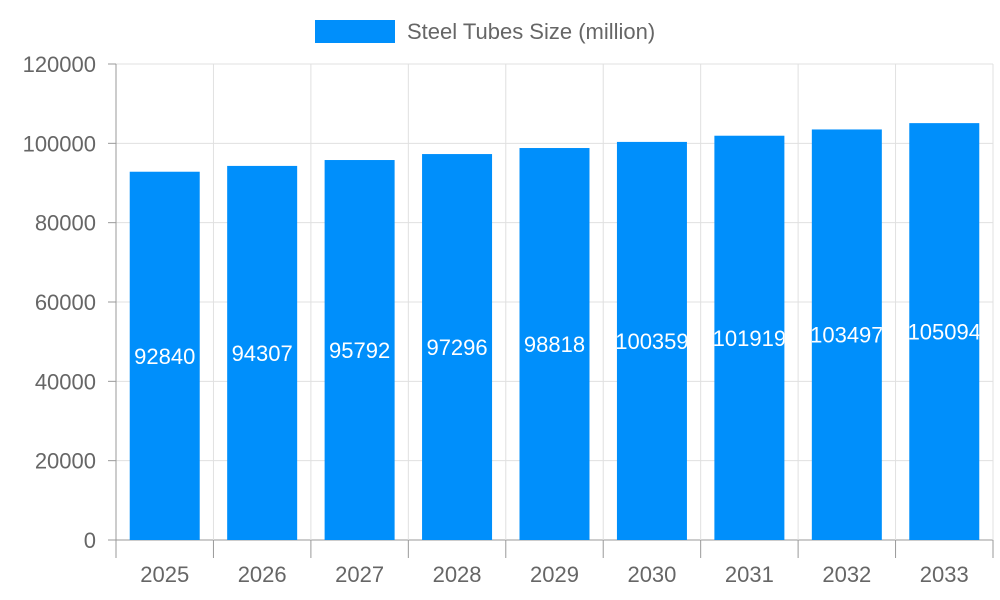 This screenshot has width=1000, height=600. I want to click on y-tick-label: 120000, so click(59, 64).